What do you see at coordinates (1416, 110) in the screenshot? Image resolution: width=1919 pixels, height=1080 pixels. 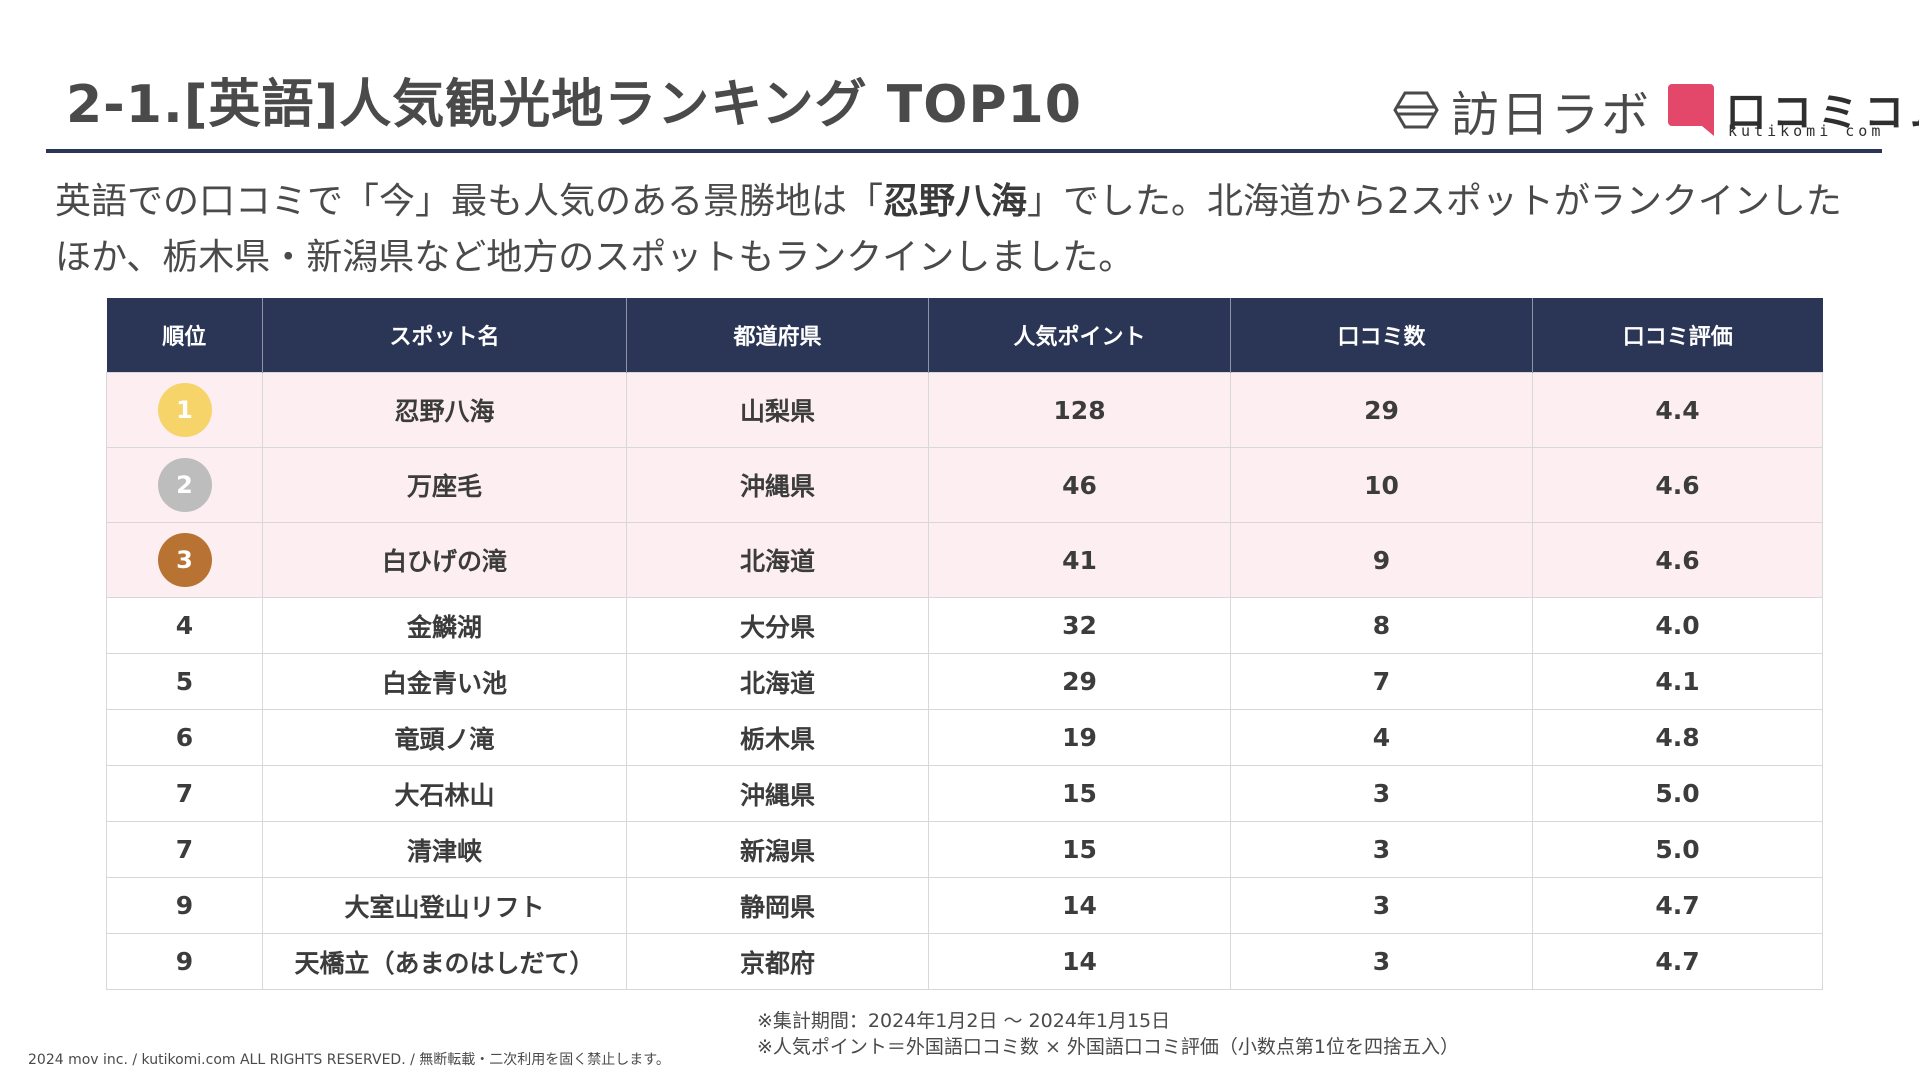 I see `hexagon-logo-icon` at bounding box center [1416, 110].